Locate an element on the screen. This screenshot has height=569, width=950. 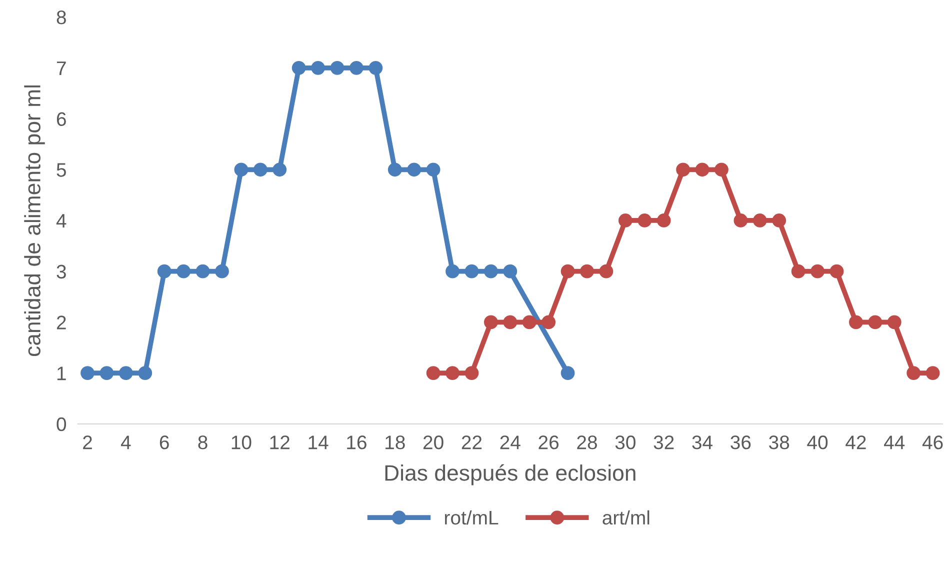
x-tick-label: 12 is located at coordinates (280, 443).